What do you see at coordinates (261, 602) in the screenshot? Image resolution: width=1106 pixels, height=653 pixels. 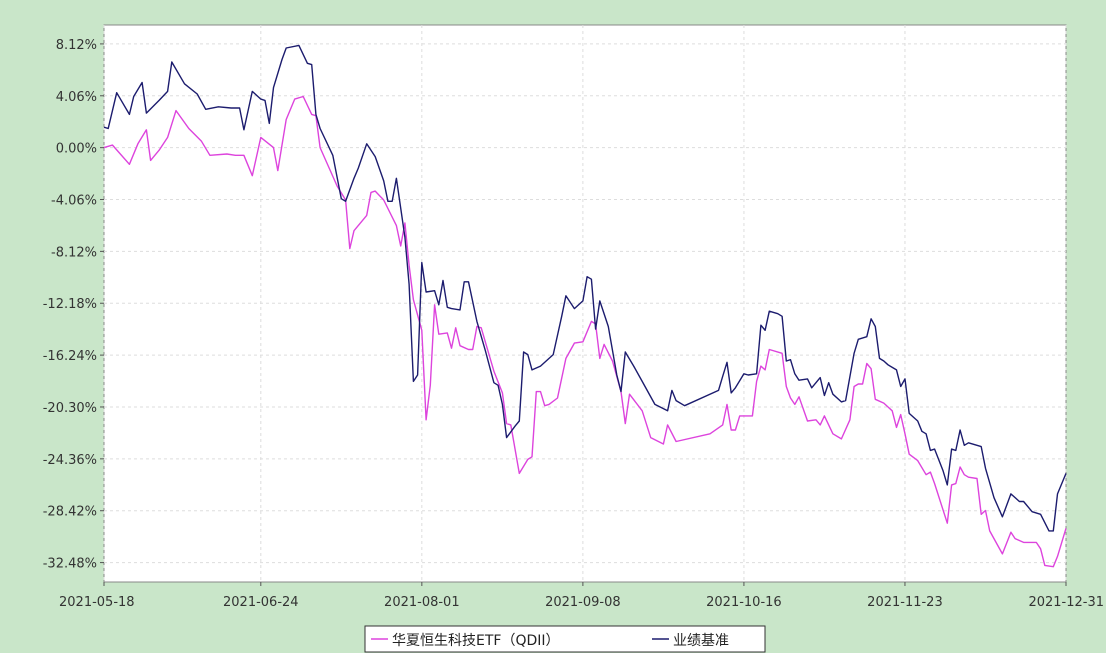 I see `x-tick-label: 2021-06-24` at bounding box center [261, 602].